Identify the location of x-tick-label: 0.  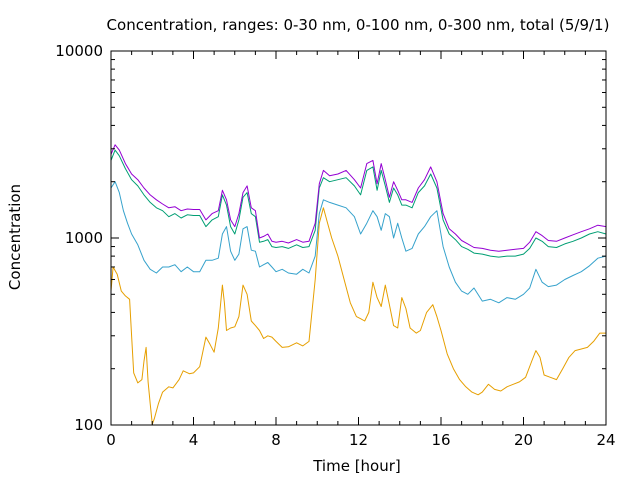
(111, 440).